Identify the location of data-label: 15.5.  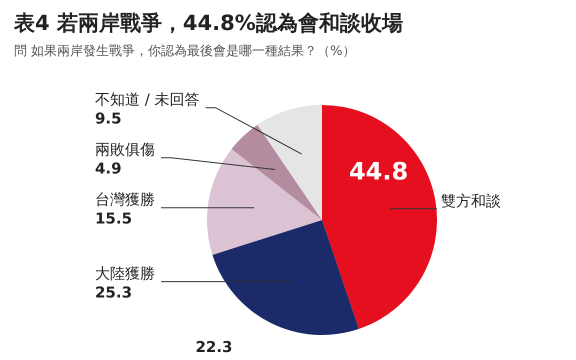
(113, 219).